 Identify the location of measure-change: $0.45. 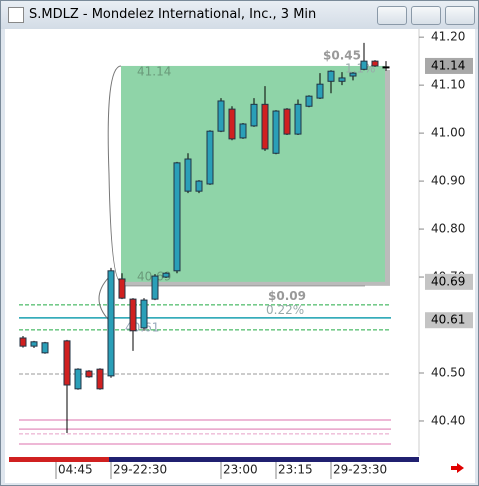
(342, 55).